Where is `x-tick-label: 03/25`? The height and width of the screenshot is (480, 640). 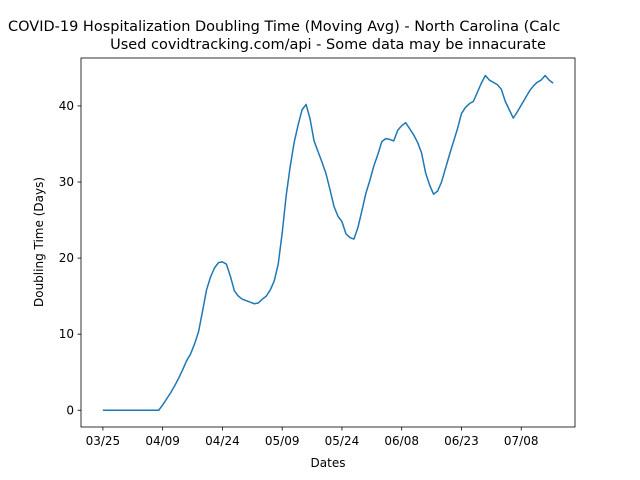
x-tick-label: 03/25 is located at coordinates (103, 441).